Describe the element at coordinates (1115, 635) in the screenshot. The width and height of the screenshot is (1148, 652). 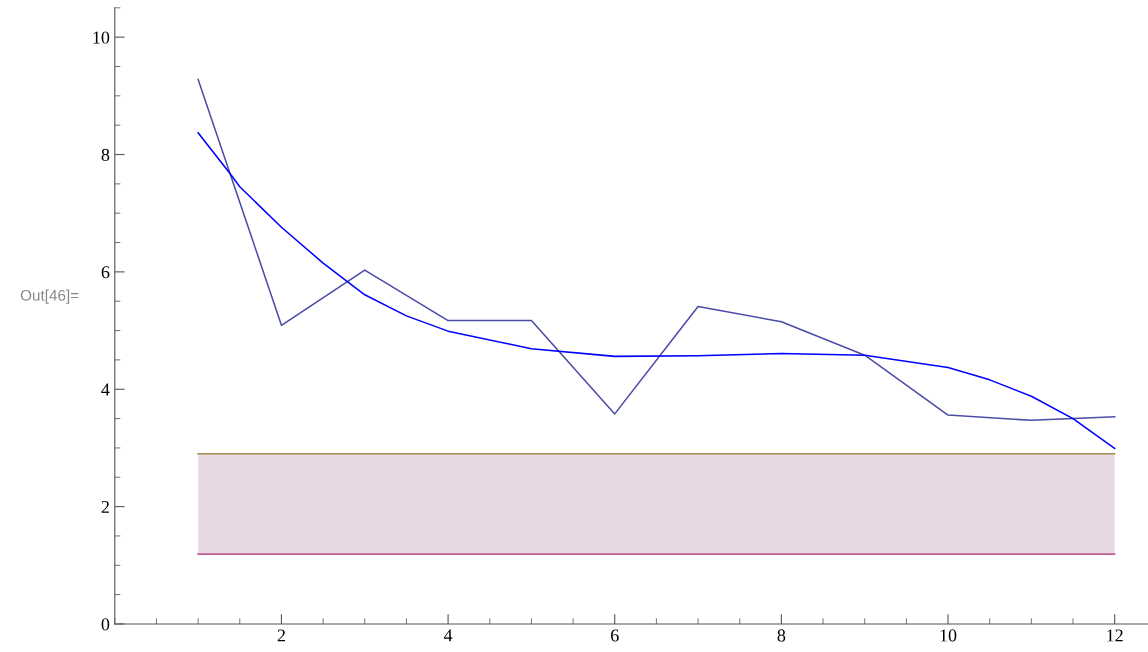
I see `x-tick-label: 12` at that location.